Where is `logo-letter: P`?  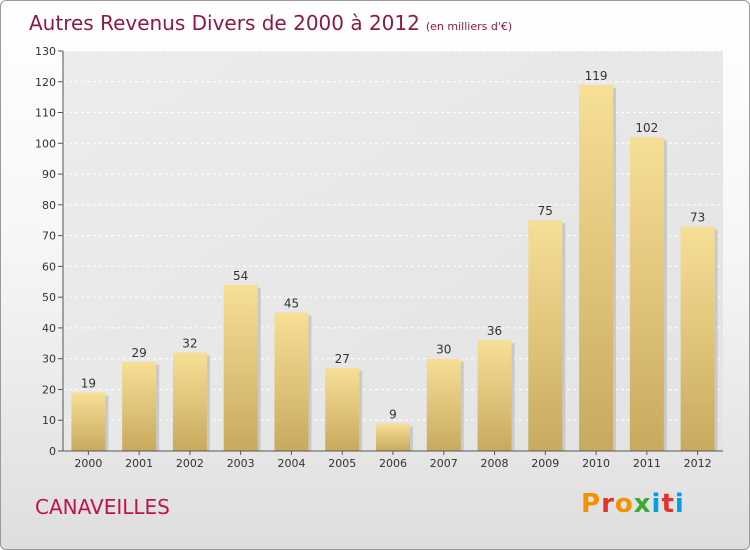 logo-letter: P is located at coordinates (591, 504).